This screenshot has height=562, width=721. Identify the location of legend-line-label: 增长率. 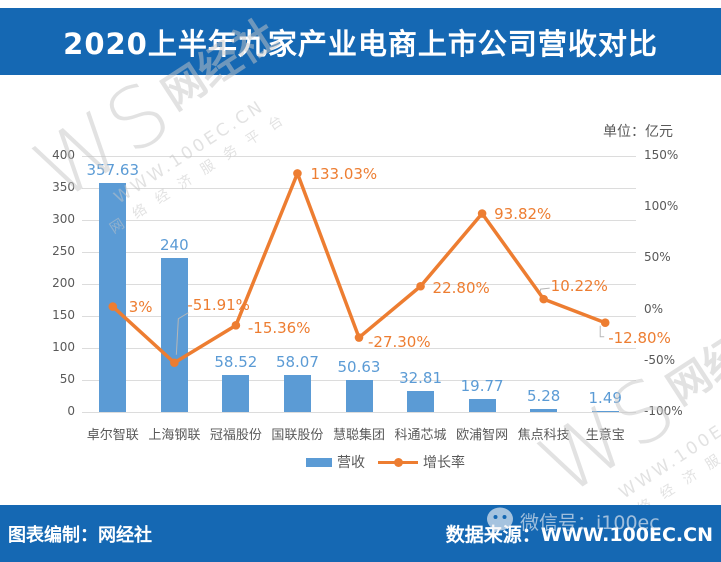
(444, 463).